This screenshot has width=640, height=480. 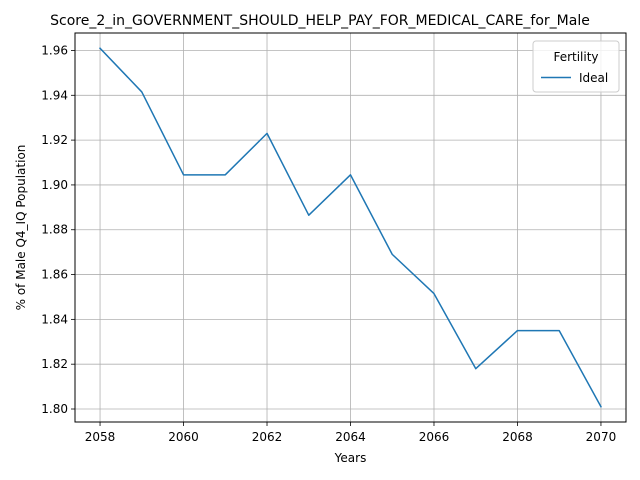 What do you see at coordinates (183, 437) in the screenshot?
I see `x-tick-label: 2060` at bounding box center [183, 437].